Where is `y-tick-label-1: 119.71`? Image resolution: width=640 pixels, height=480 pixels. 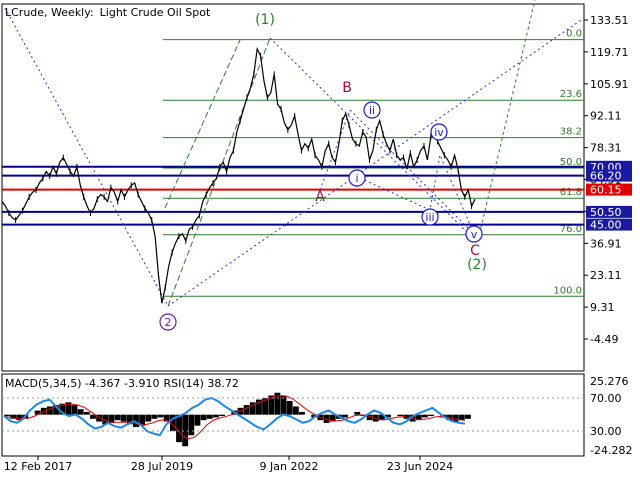
y-tick-label-1: 119.71 is located at coordinates (609, 52).